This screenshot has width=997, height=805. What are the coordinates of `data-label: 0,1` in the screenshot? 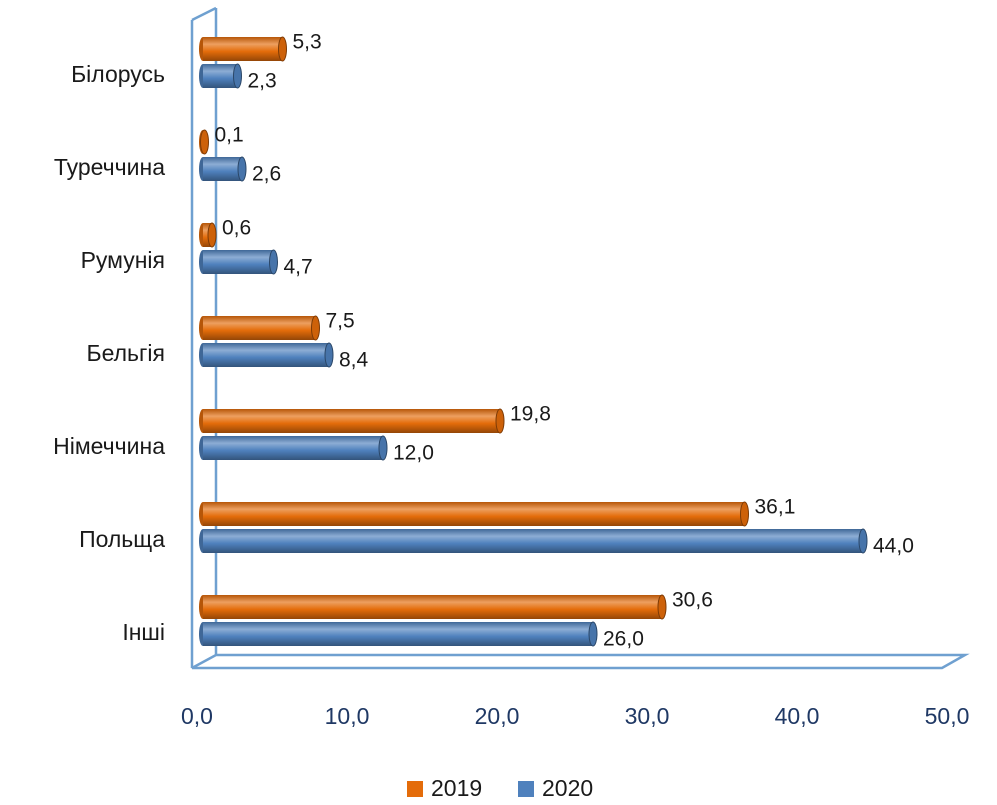 It's located at (229, 135).